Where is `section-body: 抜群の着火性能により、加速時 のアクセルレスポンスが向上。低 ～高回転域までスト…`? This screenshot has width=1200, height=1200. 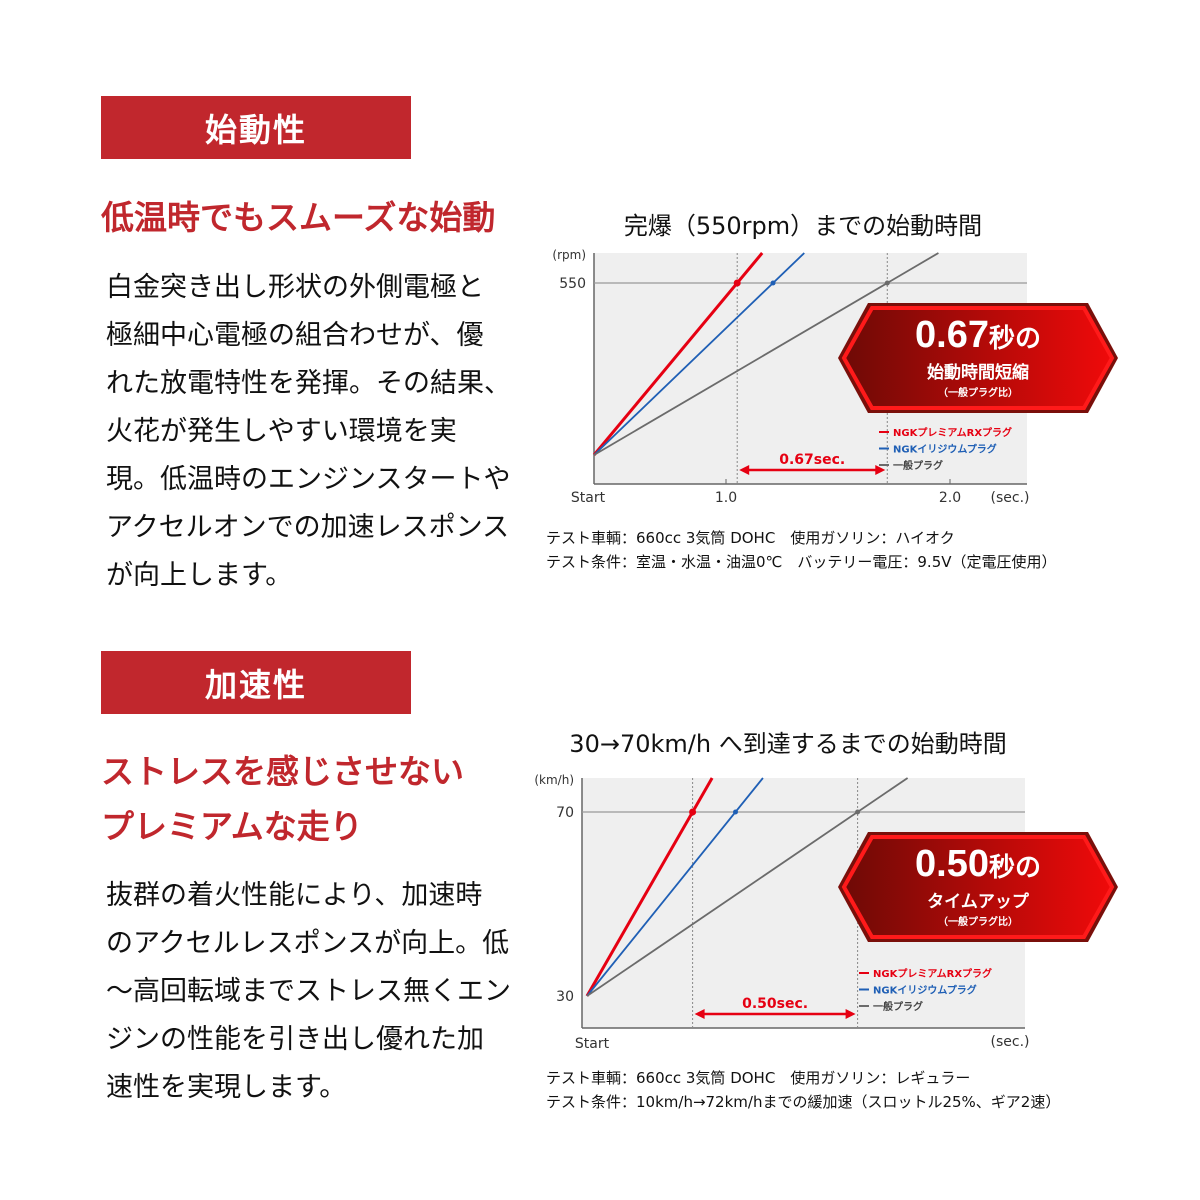
section-body: 抜群の着火性能により、加速時 のアクセルレスポンスが向上。低 ～高回転域までスト… is located at coordinates (308, 992).